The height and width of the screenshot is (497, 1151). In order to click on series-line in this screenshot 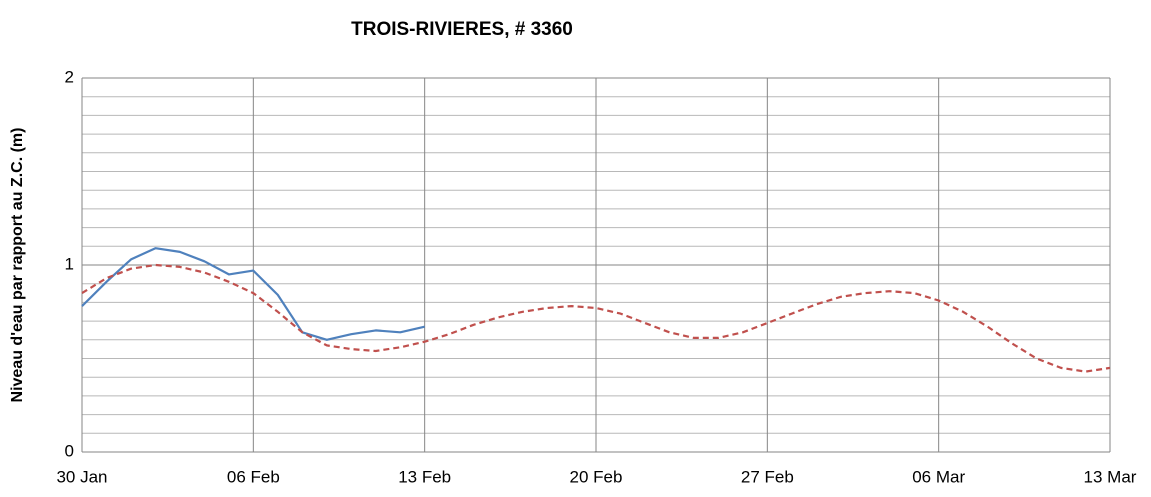, I will do `click(253, 294)`.